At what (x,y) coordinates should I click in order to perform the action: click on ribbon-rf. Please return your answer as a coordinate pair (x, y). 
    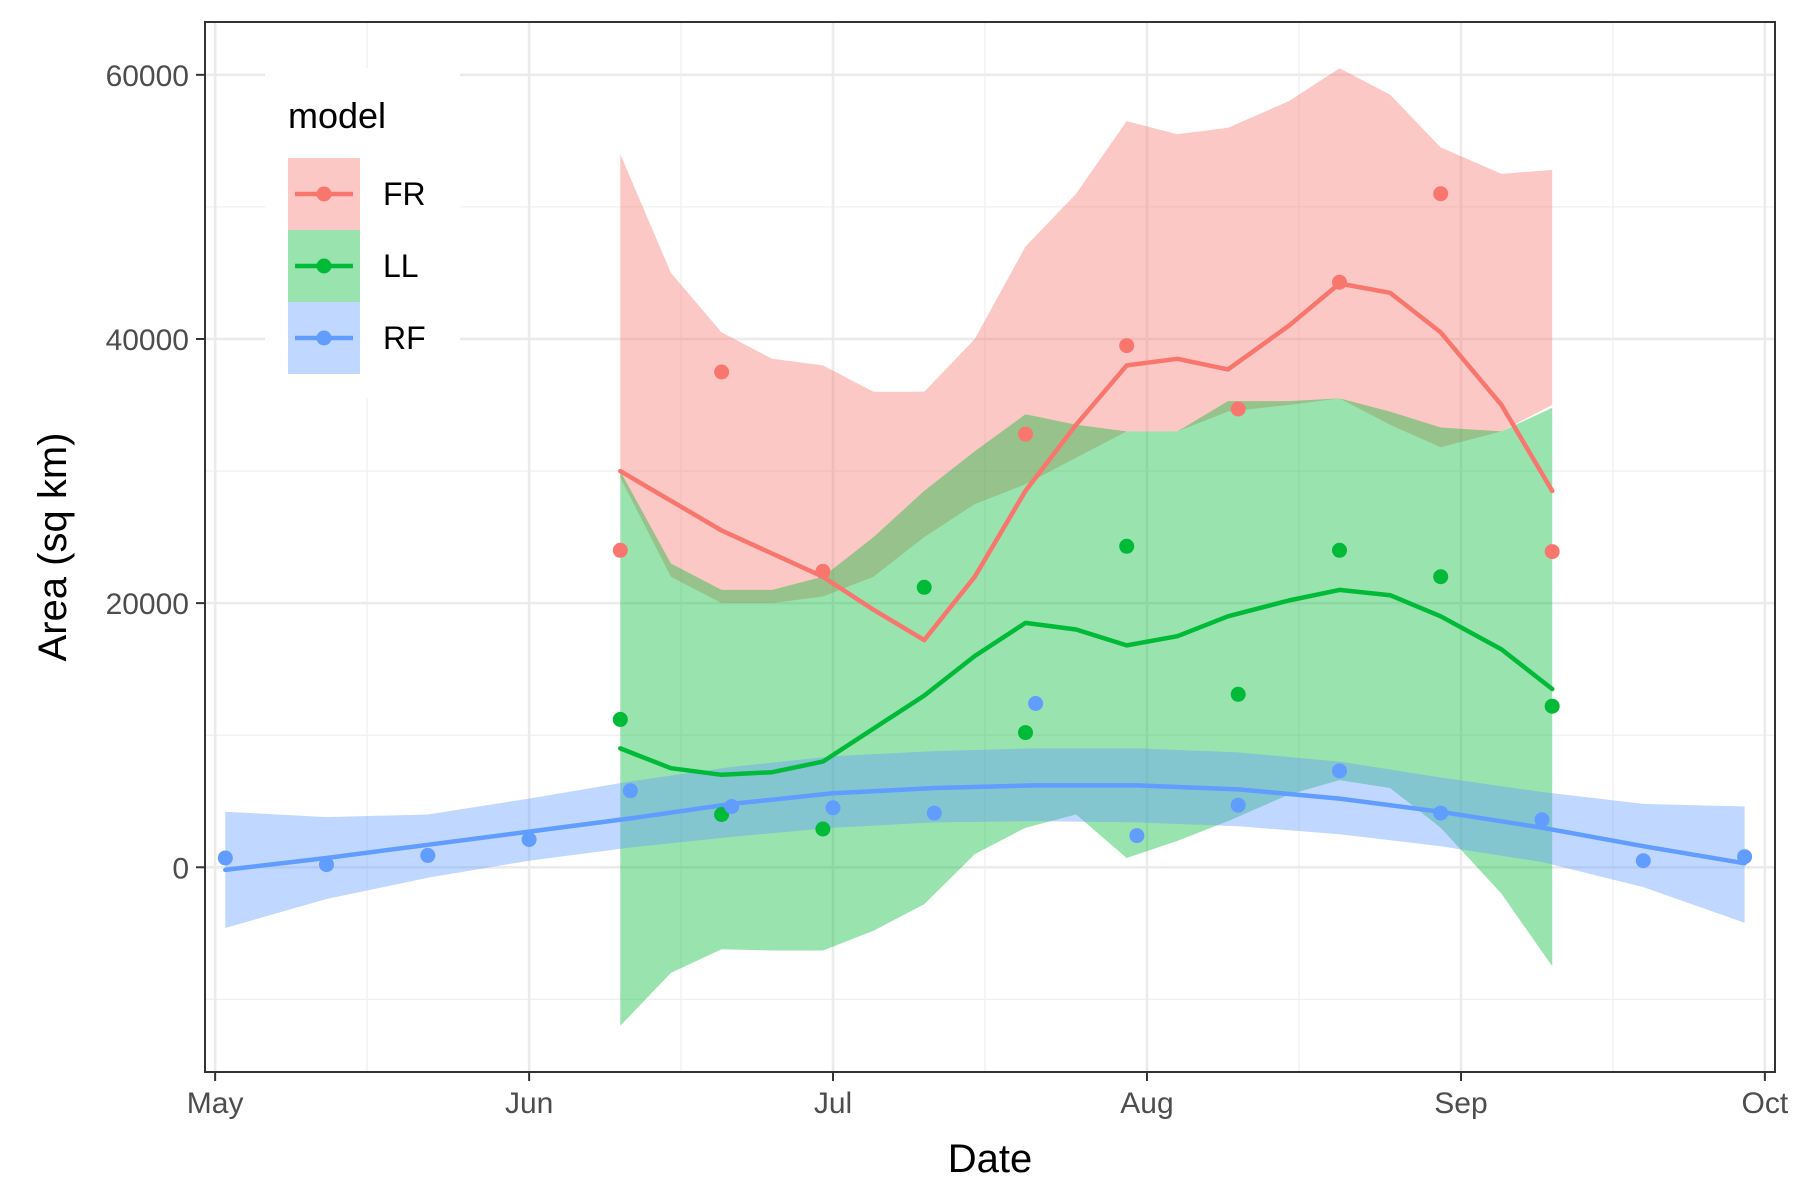
    Looking at the image, I should click on (985, 838).